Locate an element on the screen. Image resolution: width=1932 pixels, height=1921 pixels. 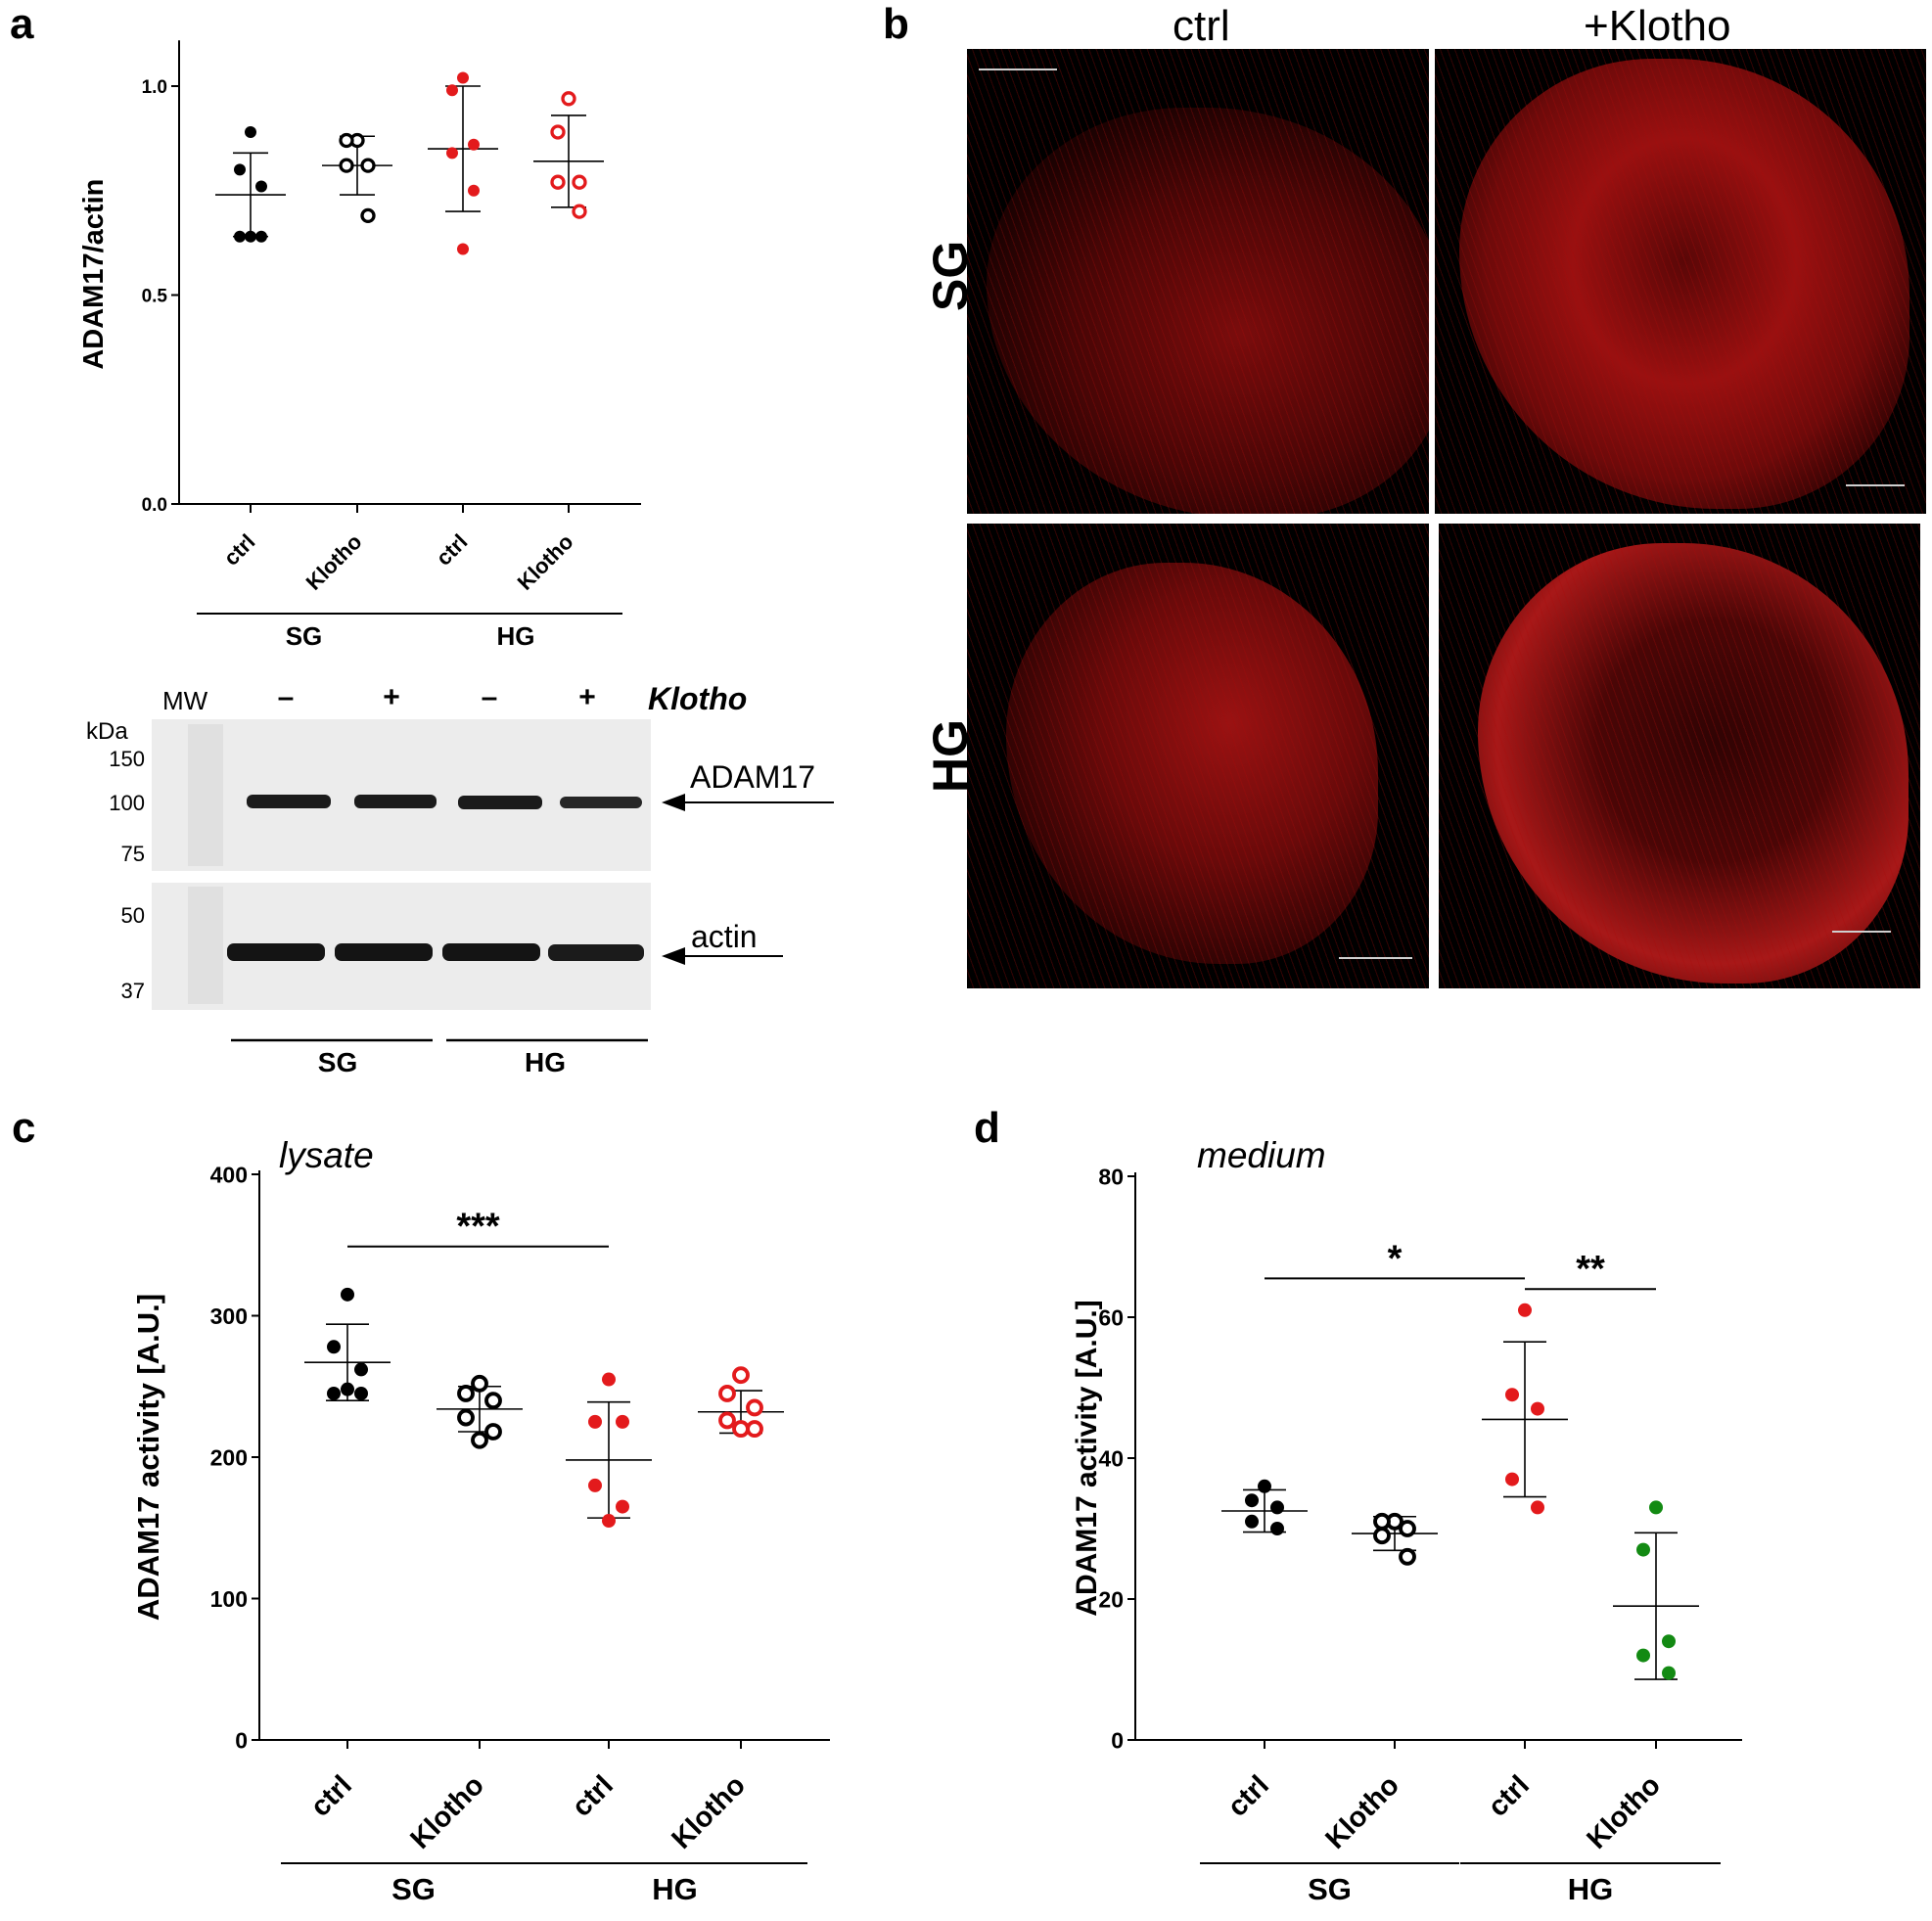
blot-group-sg: SG is located at coordinates (338, 1061).